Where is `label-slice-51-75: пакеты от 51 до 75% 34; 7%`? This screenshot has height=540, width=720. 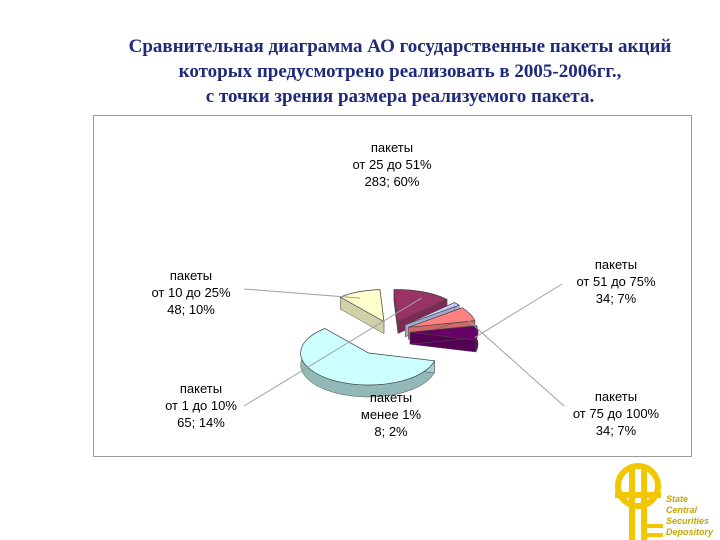 label-slice-51-75: пакеты от 51 до 75% 34; 7% is located at coordinates (616, 281).